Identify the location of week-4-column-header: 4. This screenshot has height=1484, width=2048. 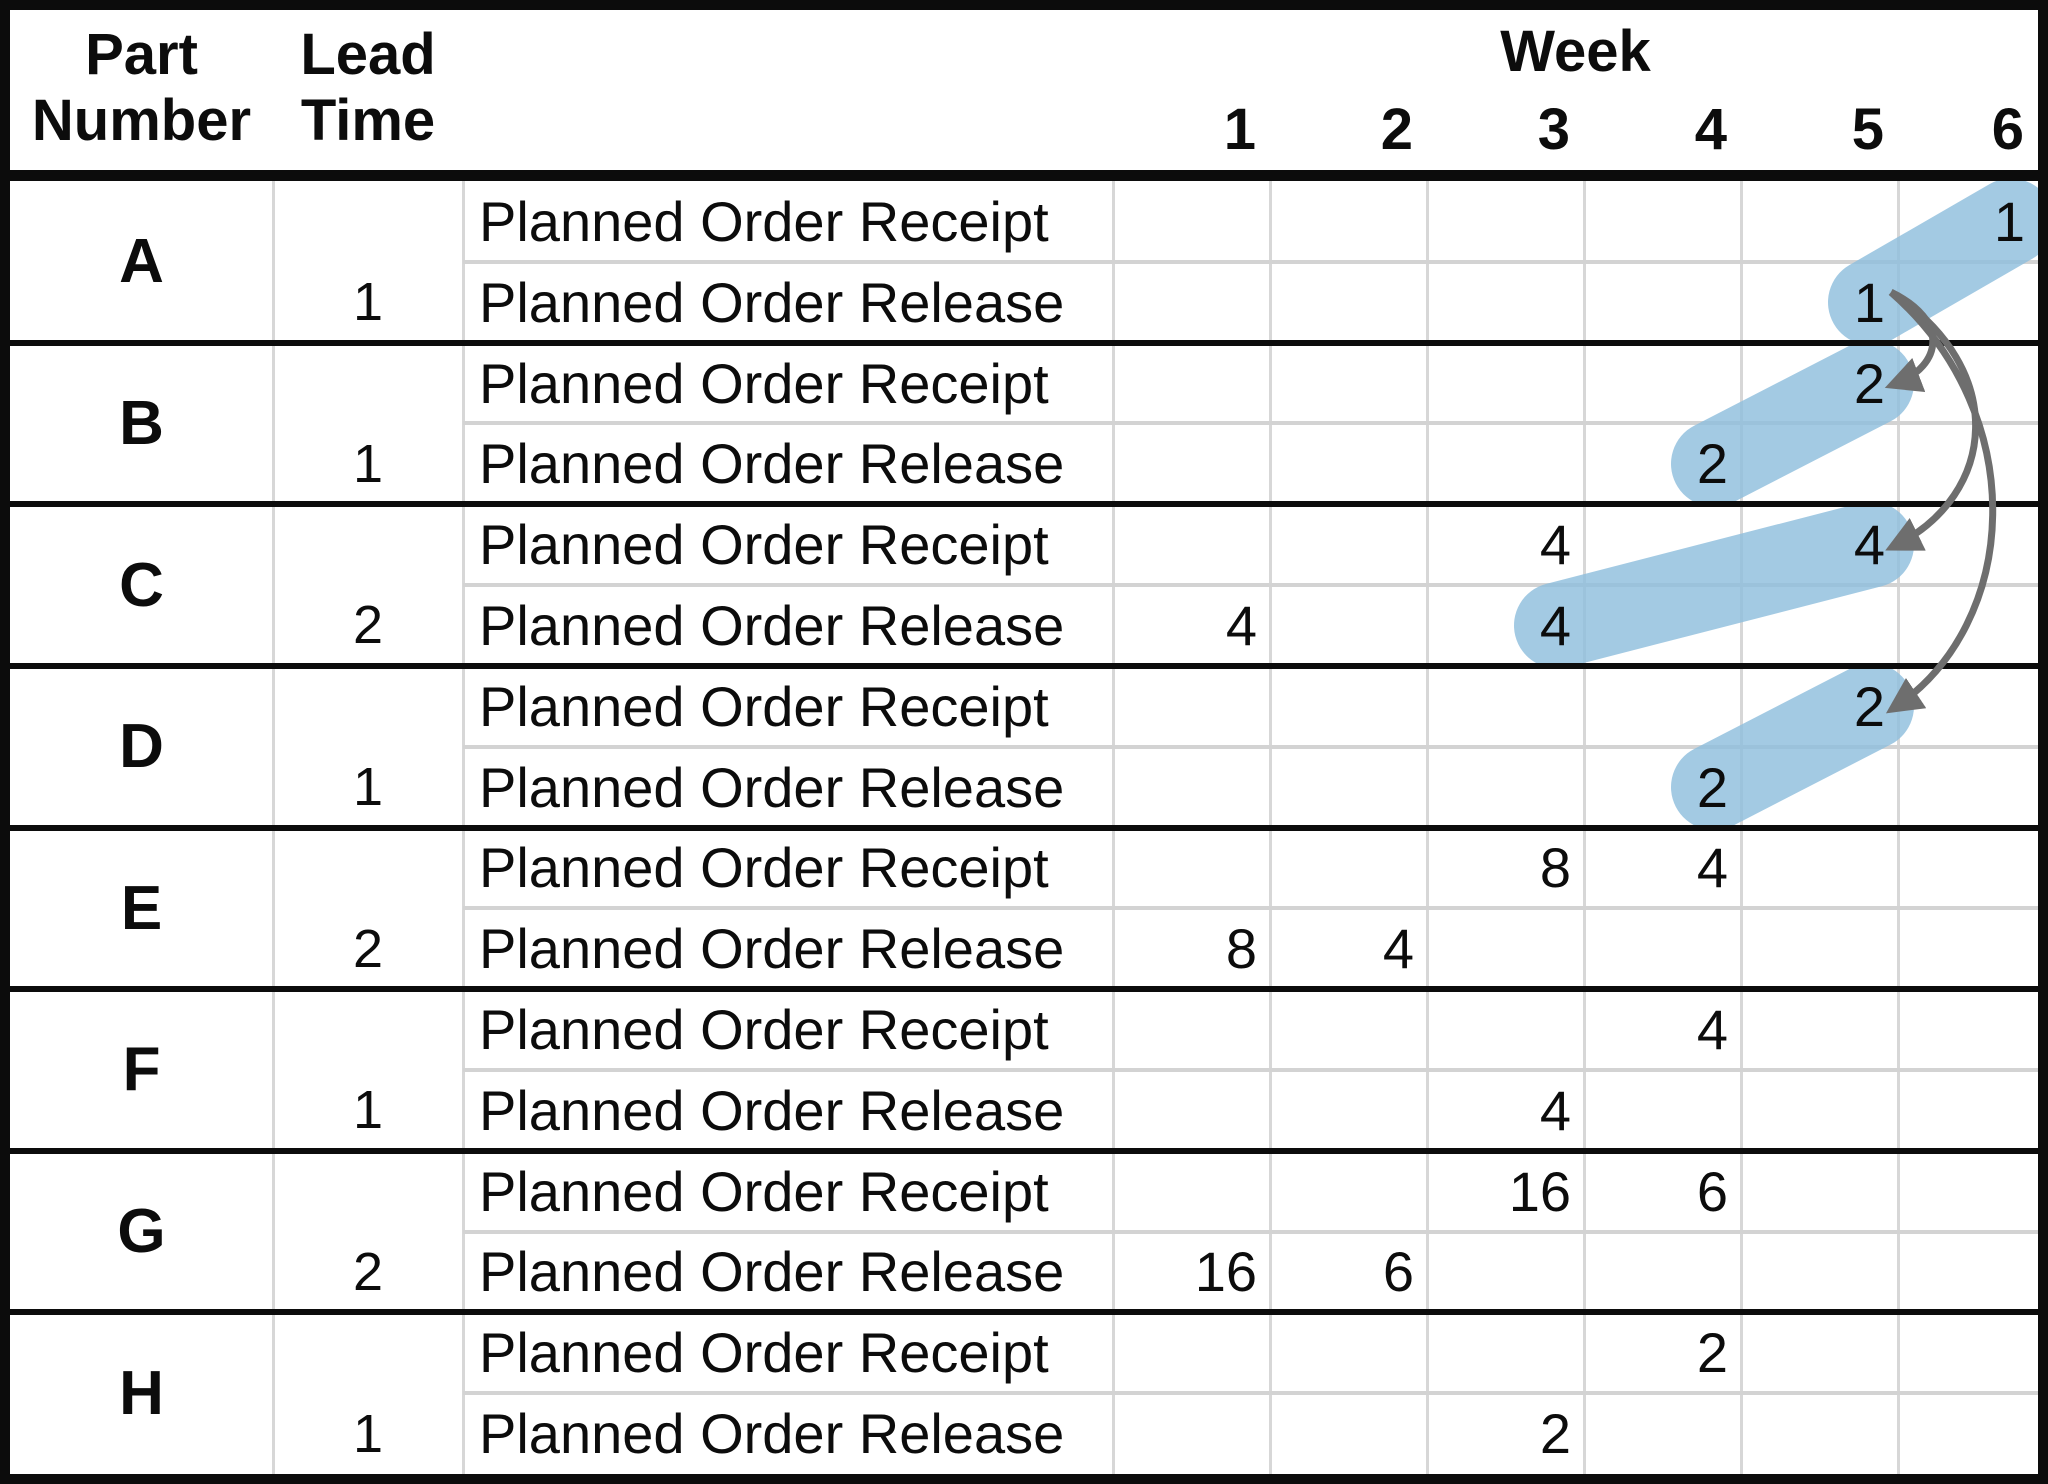
(1710, 129).